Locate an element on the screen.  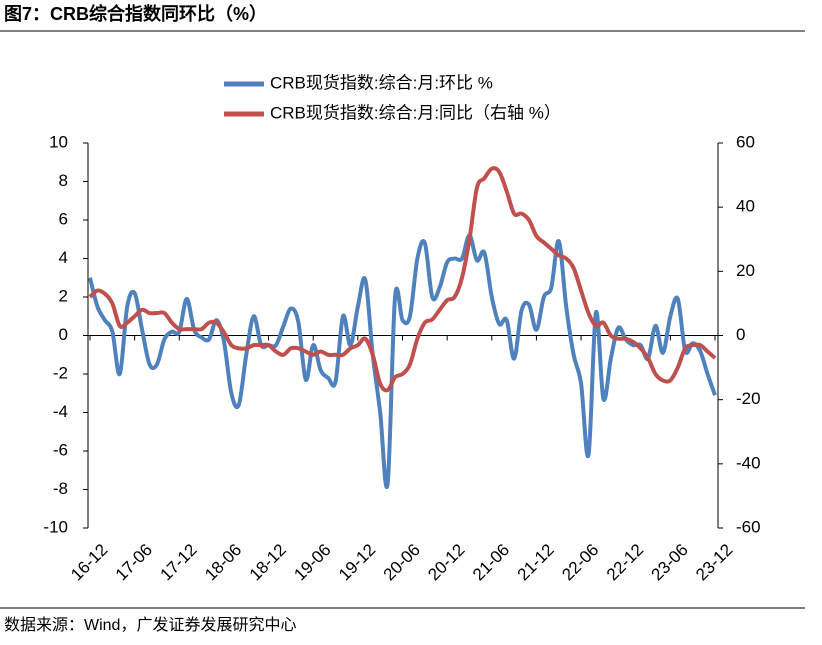
x-tick-label: 18-06 is located at coordinates (223, 562).